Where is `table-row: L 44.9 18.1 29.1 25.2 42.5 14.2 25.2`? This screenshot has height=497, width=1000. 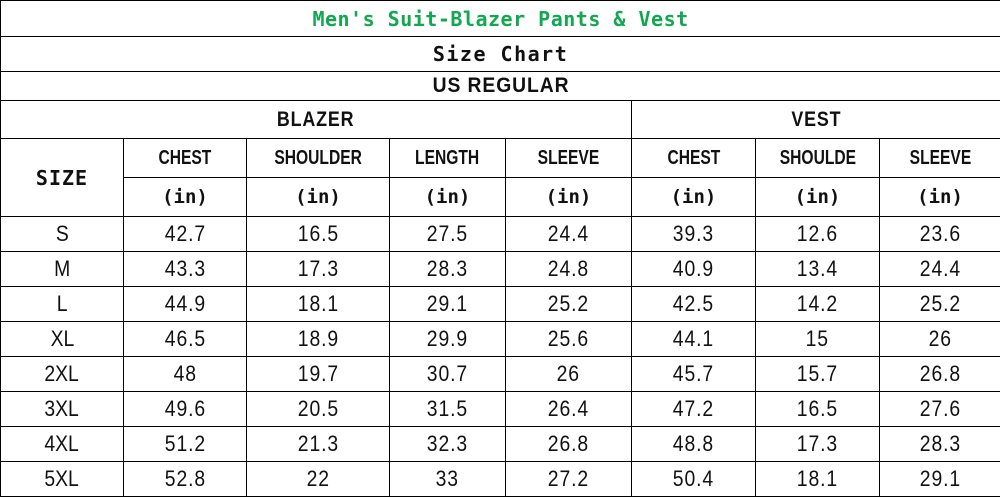
table-row: L 44.9 18.1 29.1 25.2 42.5 14.2 25.2 is located at coordinates (500, 304).